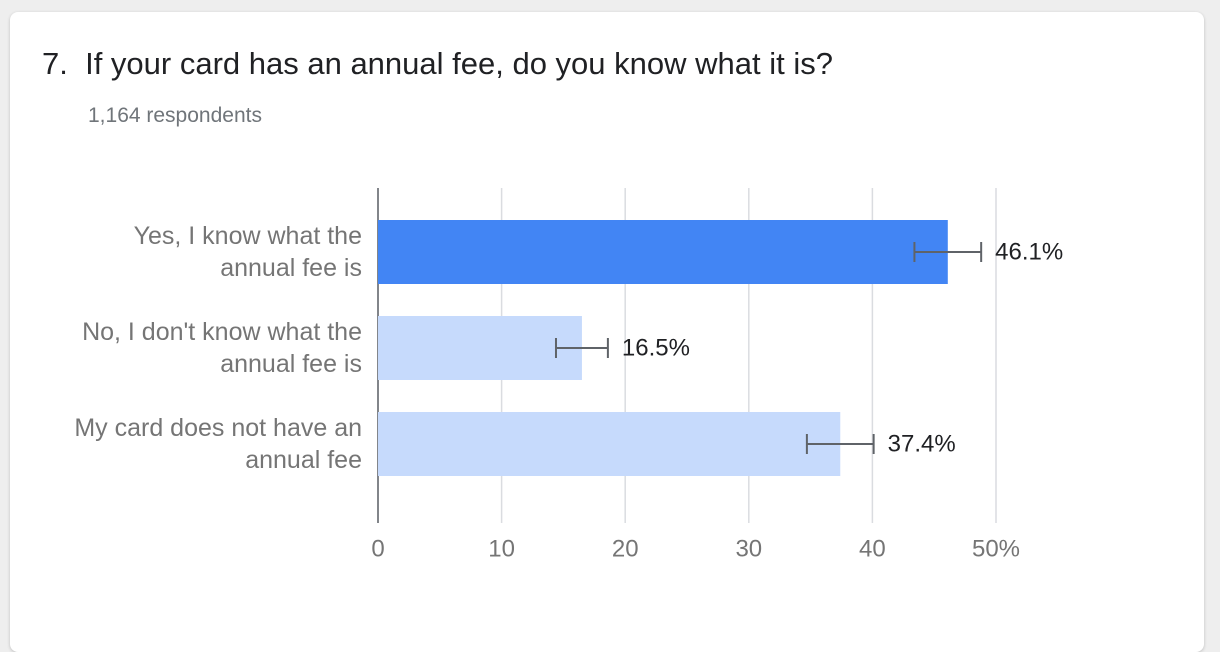 The width and height of the screenshot is (1220, 652). What do you see at coordinates (218, 444) in the screenshot?
I see `category-label: My card does not have an annual fee` at bounding box center [218, 444].